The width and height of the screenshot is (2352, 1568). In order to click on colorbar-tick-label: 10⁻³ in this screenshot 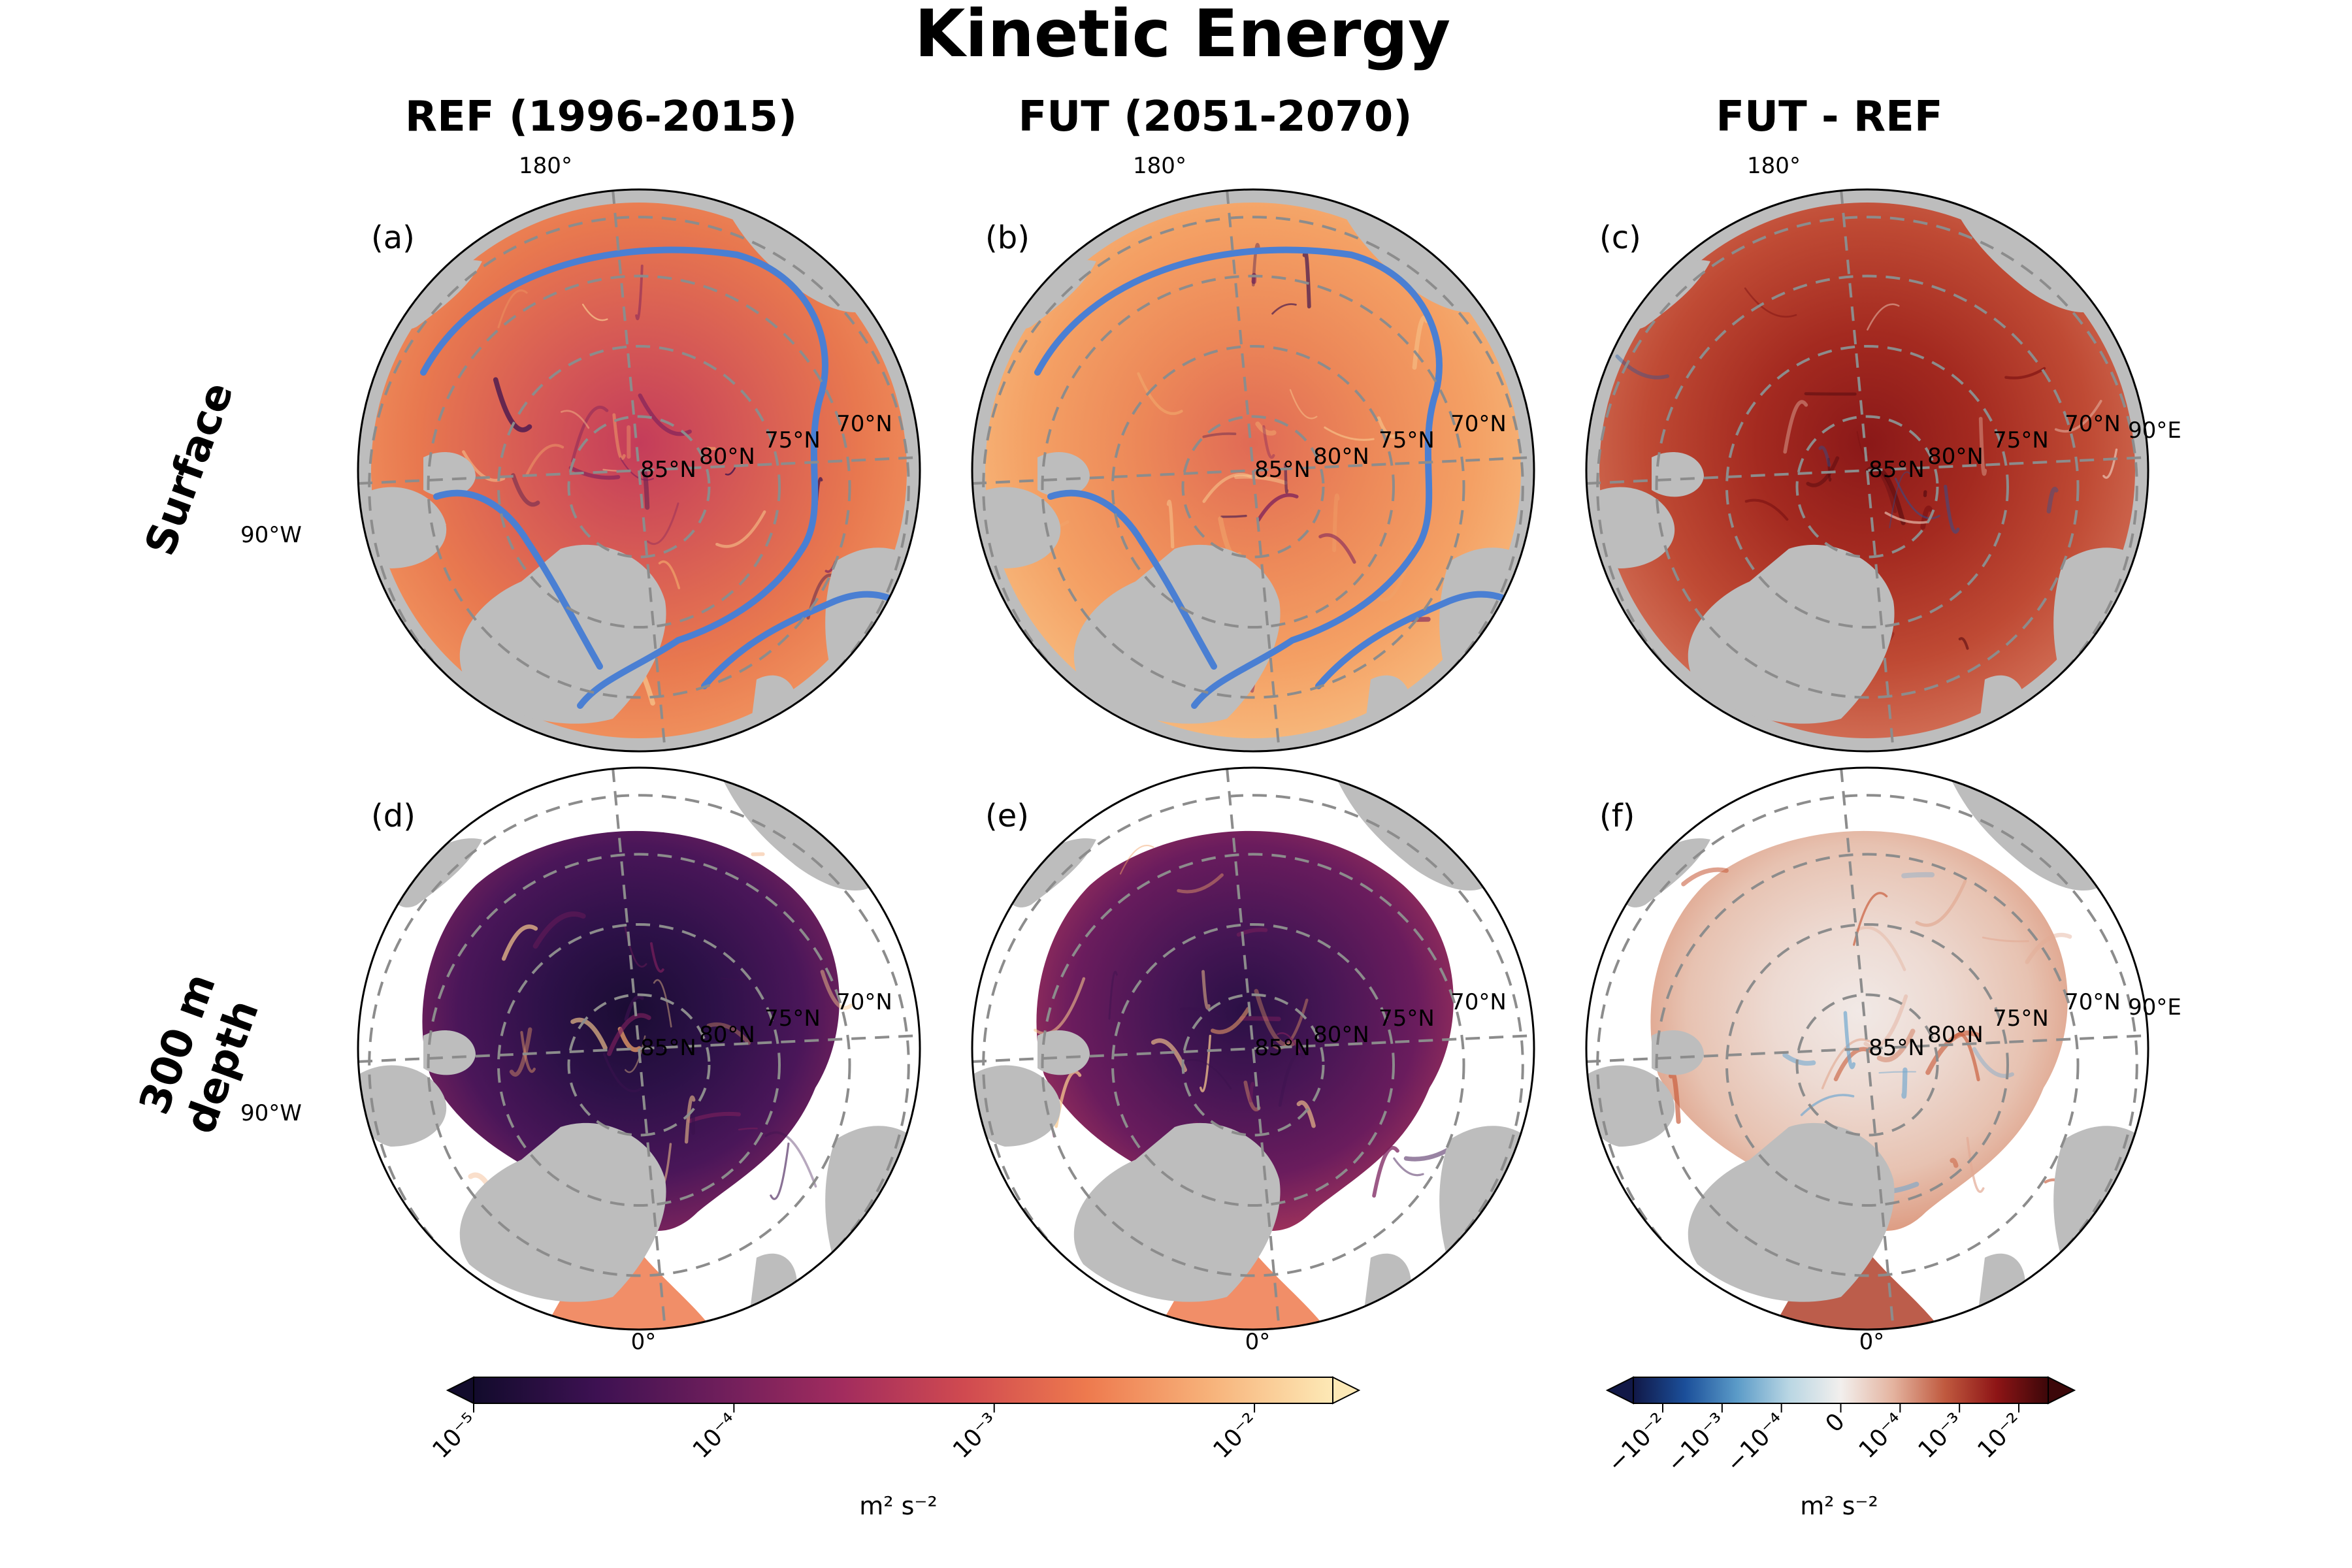, I will do `click(1941, 1435)`.